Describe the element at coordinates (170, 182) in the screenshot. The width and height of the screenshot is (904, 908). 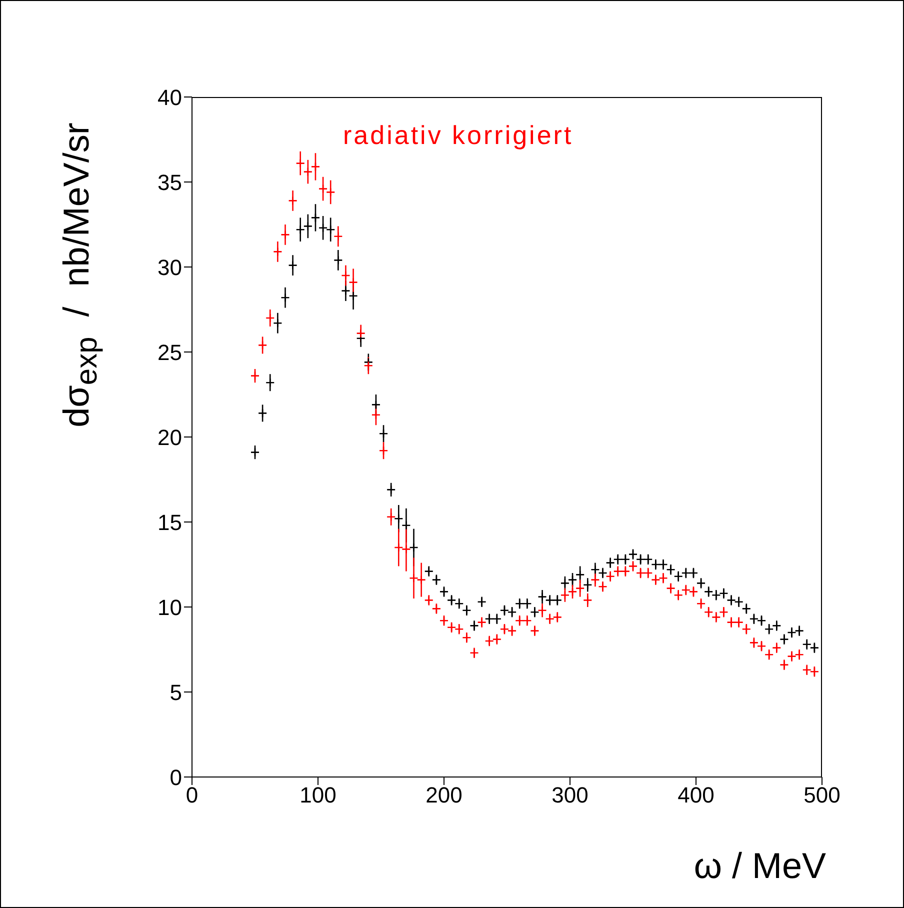
I see `y-tick-label: 35` at that location.